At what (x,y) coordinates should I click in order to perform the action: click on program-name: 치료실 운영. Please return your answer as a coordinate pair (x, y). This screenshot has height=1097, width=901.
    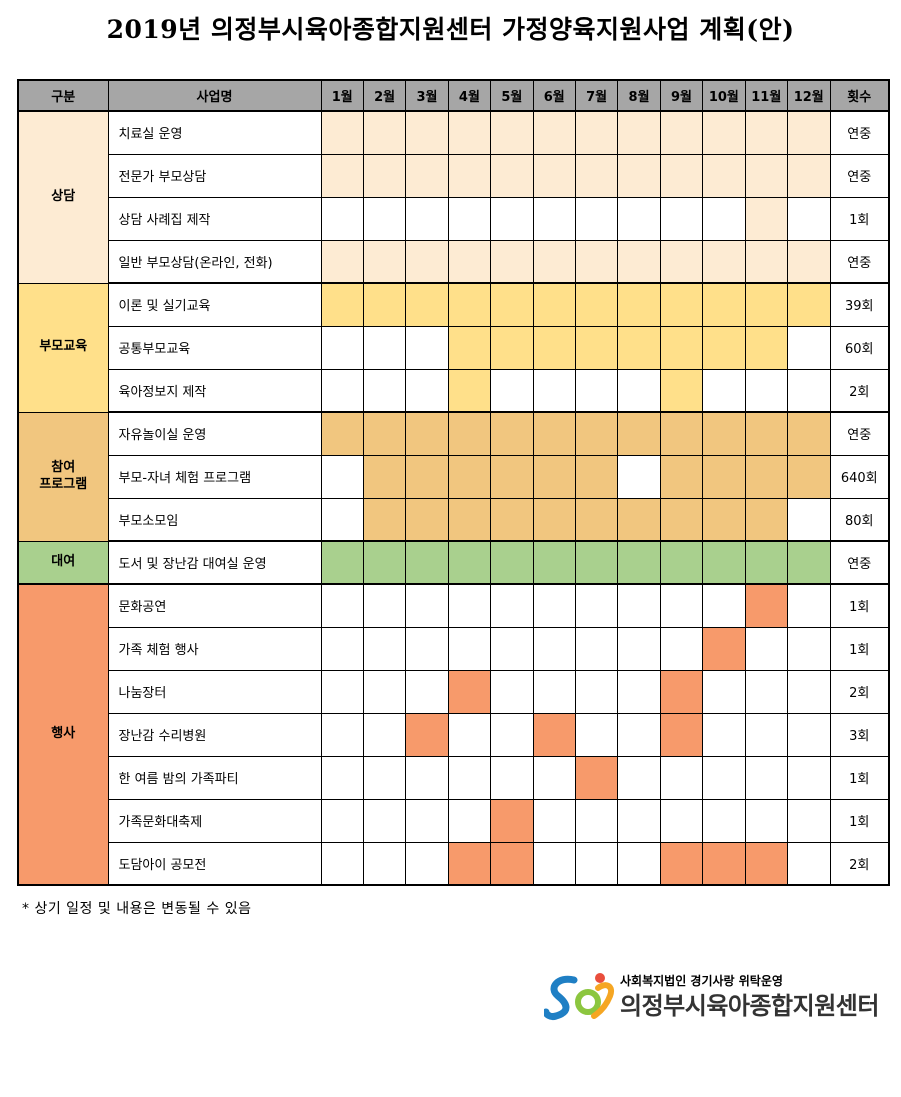
    Looking at the image, I should click on (214, 132).